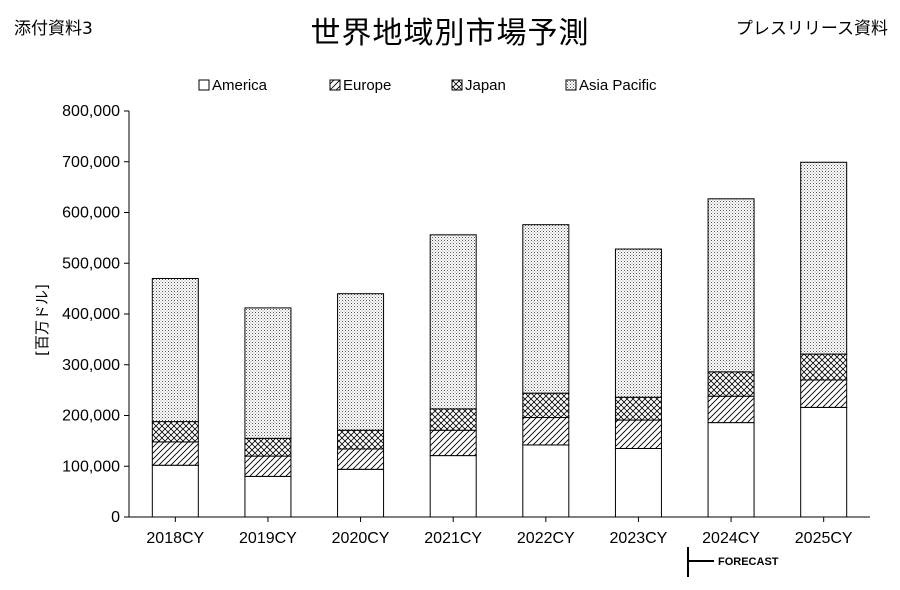 Image resolution: width=900 pixels, height=590 pixels. What do you see at coordinates (546, 538) in the screenshot?
I see `x-tick-label: 2022CY` at bounding box center [546, 538].